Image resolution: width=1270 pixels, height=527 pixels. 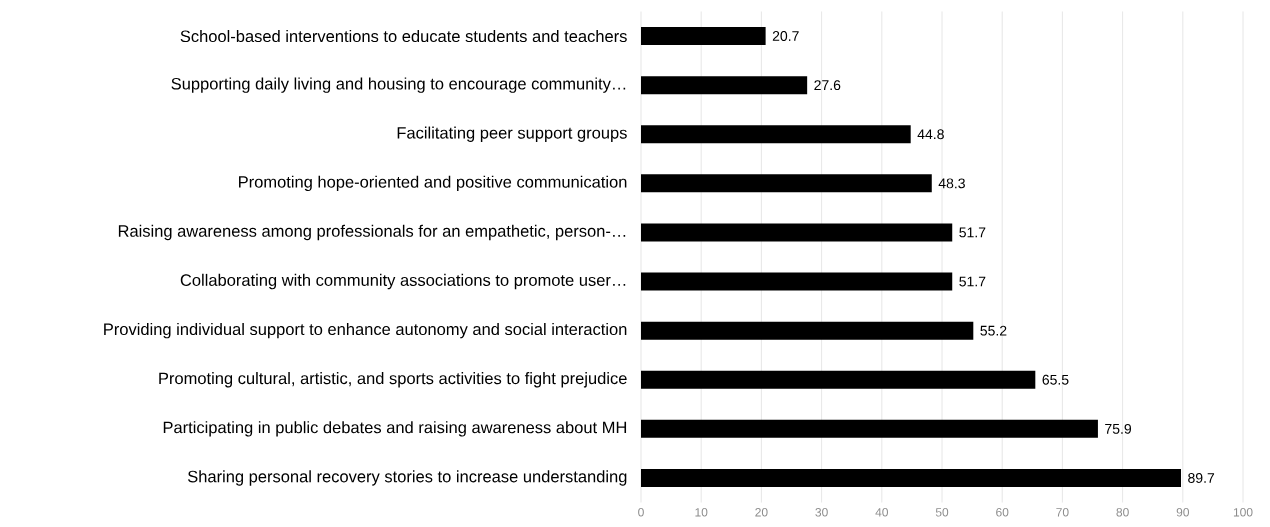 What do you see at coordinates (930, 134) in the screenshot?
I see `data-label: 44.8` at bounding box center [930, 134].